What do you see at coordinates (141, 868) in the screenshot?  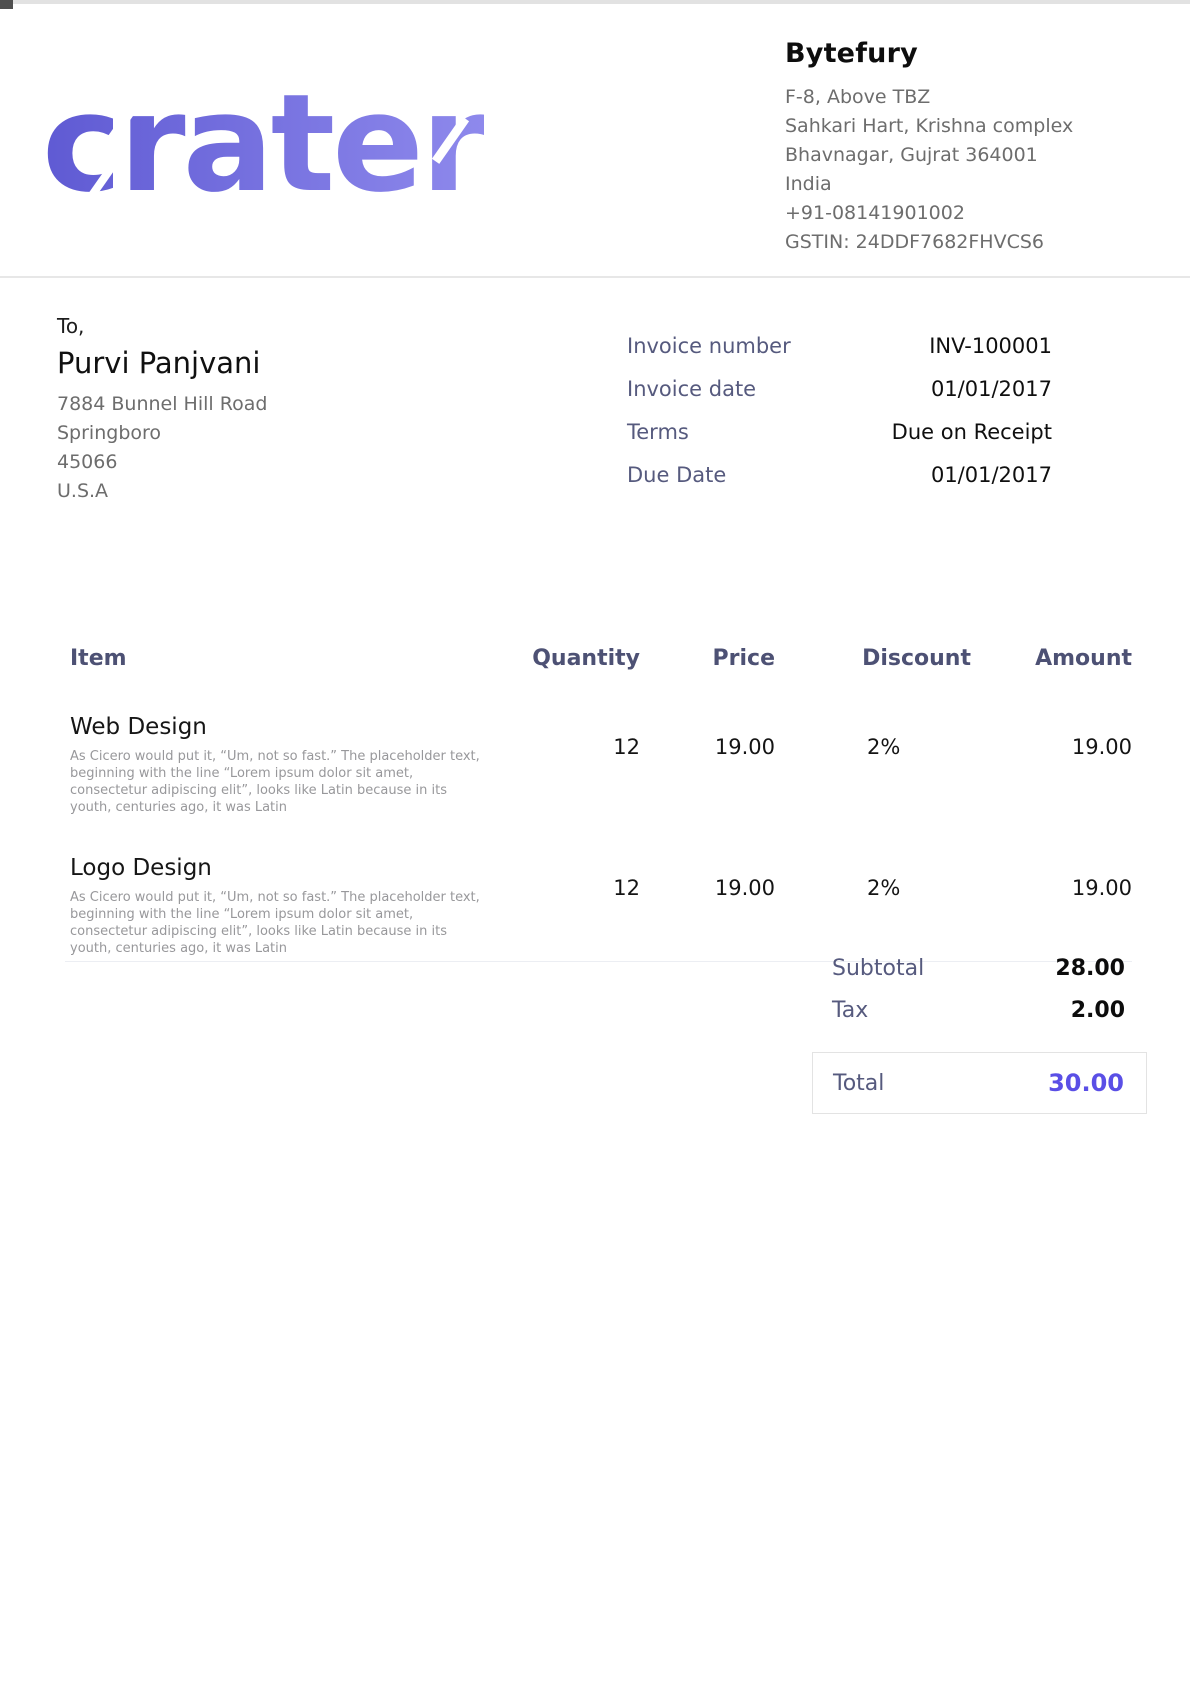 I see `item-name: Logo Design` at bounding box center [141, 868].